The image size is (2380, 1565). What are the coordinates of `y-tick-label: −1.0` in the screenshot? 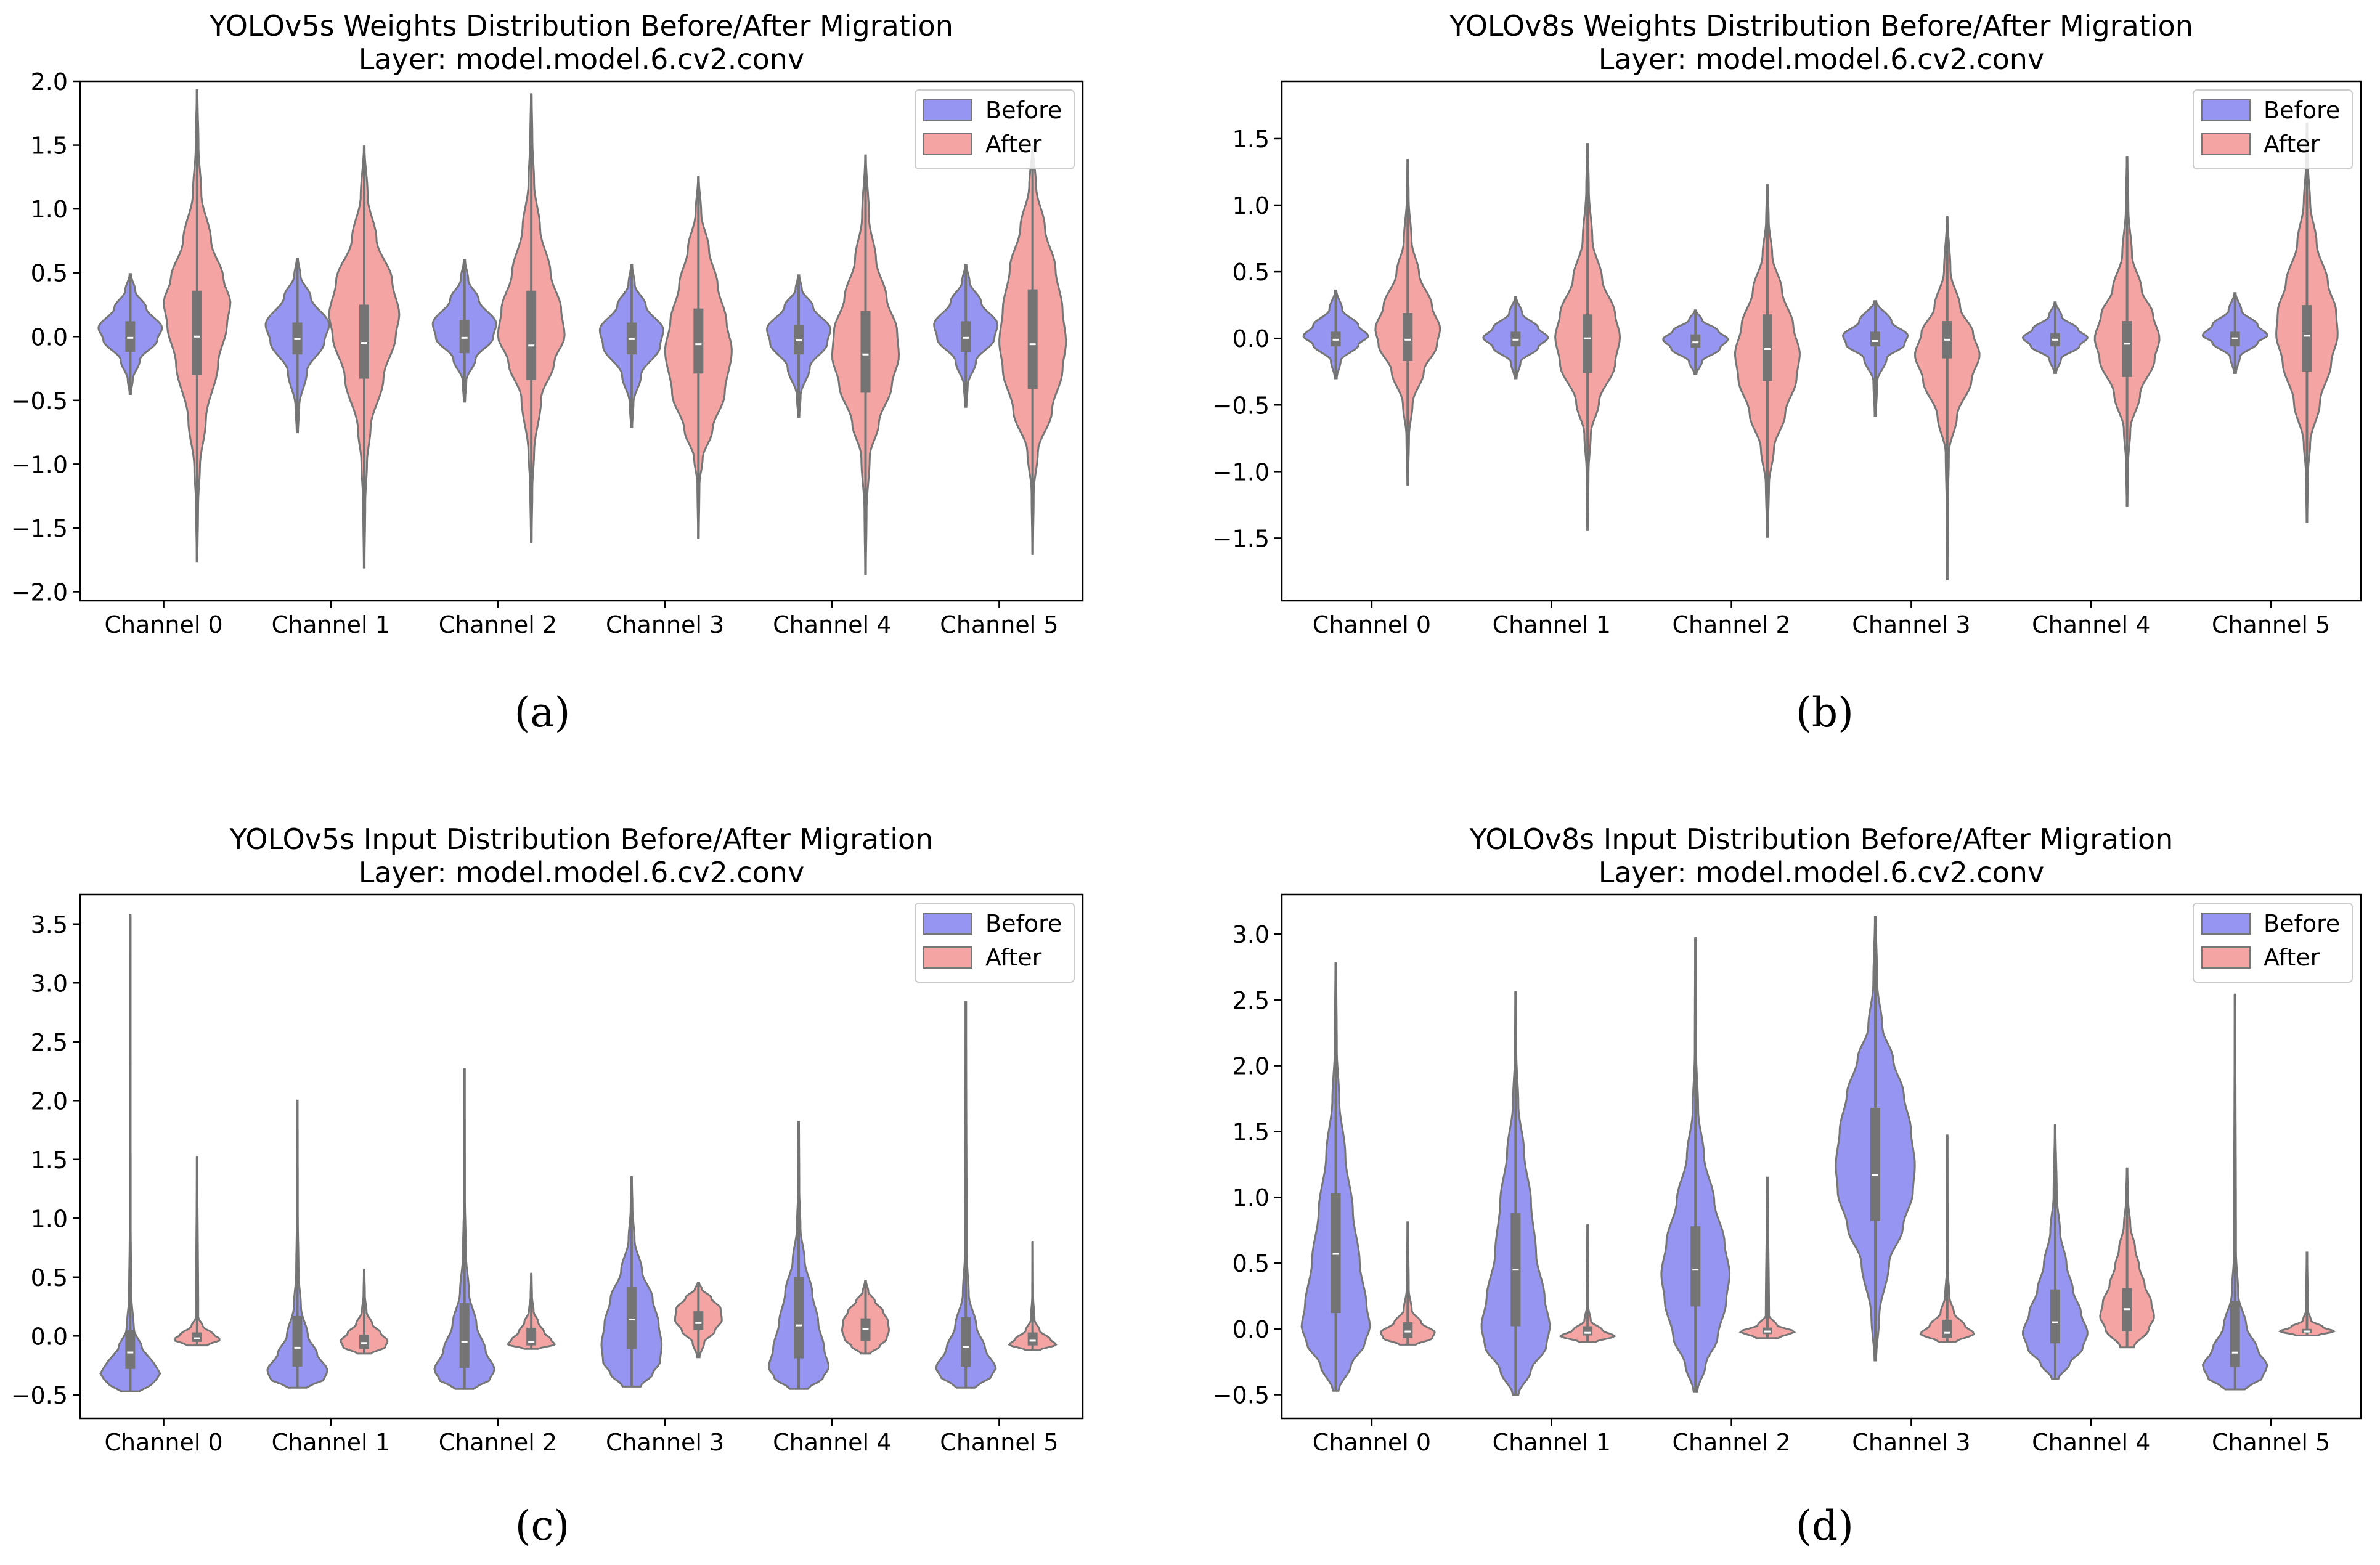 It's located at (1241, 472).